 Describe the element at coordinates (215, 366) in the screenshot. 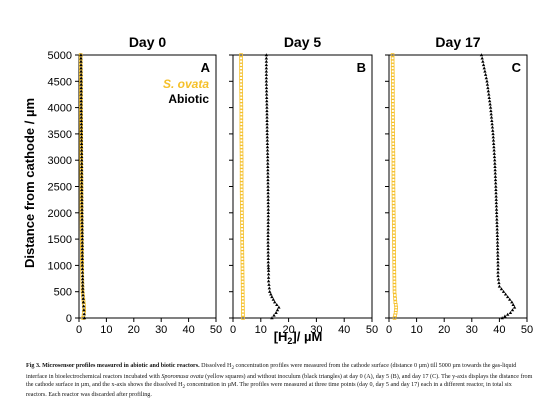

I see `caption-text-1: Dissolved H` at that location.